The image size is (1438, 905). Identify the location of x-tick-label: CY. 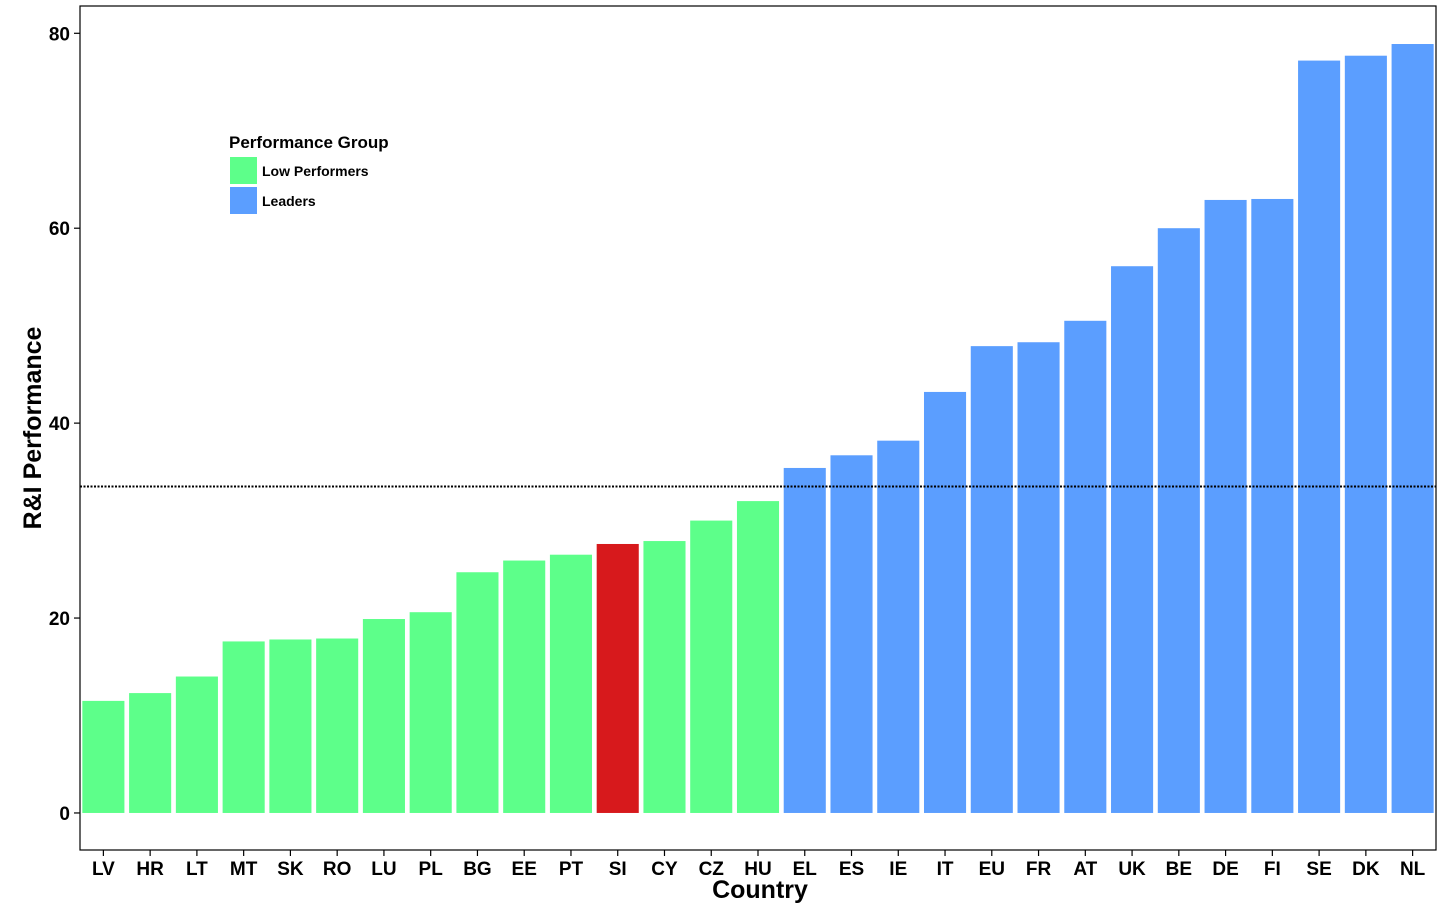
(664, 869).